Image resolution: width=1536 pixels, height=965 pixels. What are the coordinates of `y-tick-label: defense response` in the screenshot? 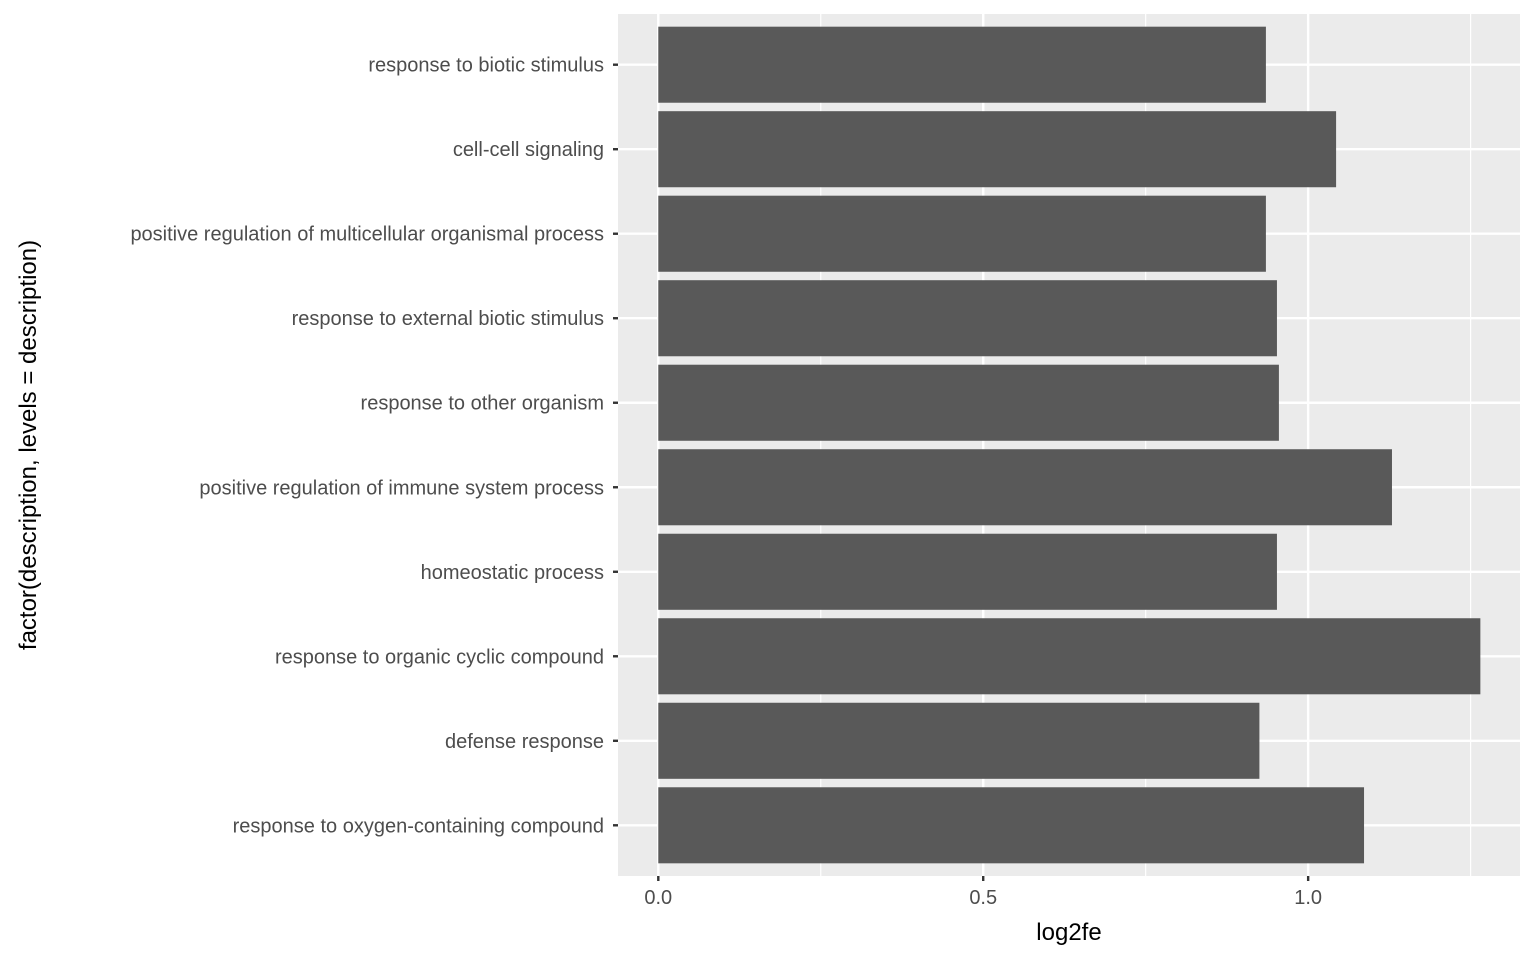 It's located at (524, 742).